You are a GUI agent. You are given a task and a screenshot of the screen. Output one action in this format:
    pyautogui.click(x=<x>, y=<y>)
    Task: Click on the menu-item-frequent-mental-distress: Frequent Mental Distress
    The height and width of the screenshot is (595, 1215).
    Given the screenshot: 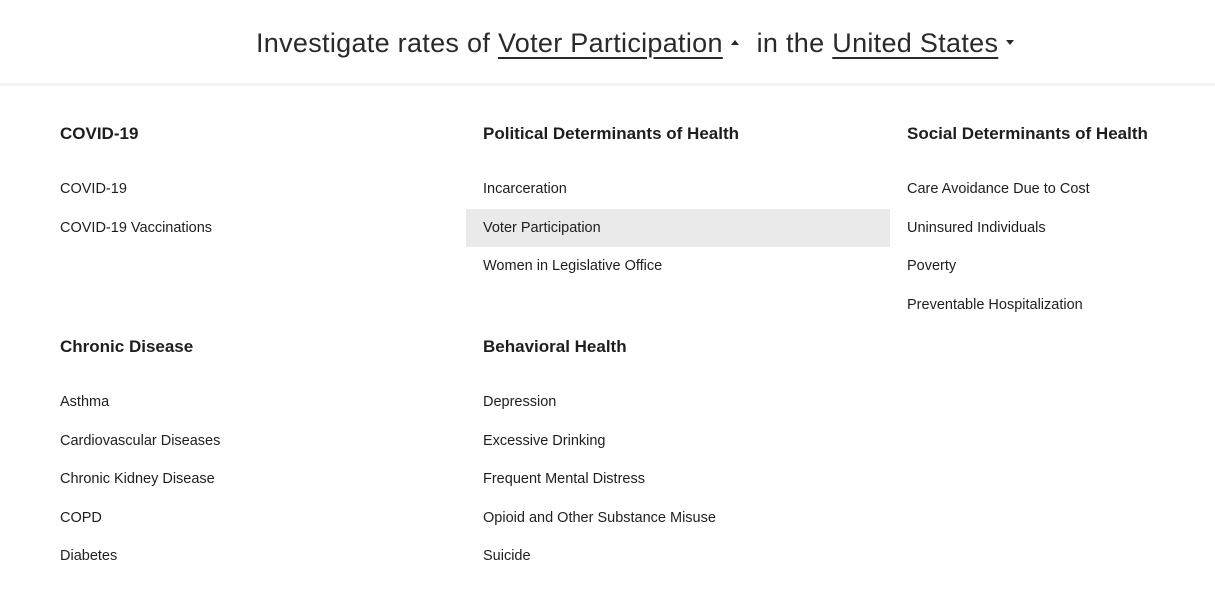 What is the action you would take?
    pyautogui.click(x=564, y=479)
    